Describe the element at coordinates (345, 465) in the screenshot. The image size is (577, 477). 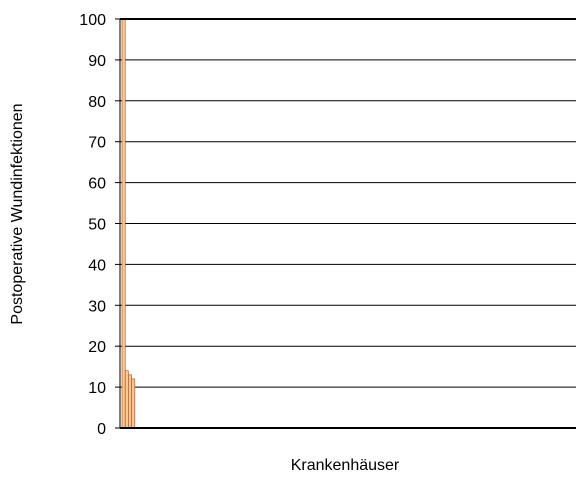
I see `x-axis-title: Krankenhäuser` at that location.